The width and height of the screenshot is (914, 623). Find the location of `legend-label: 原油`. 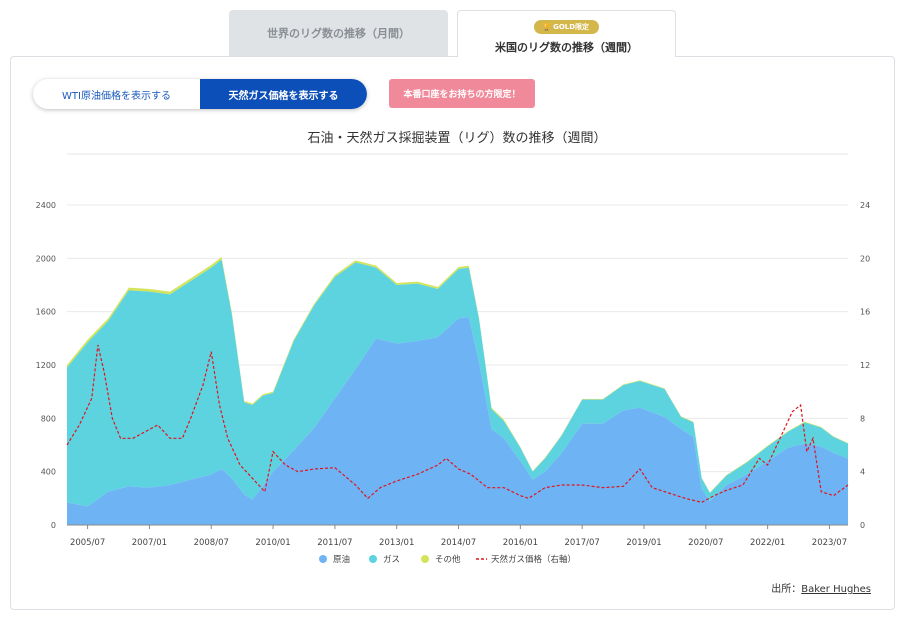

legend-label: 原油 is located at coordinates (341, 559).